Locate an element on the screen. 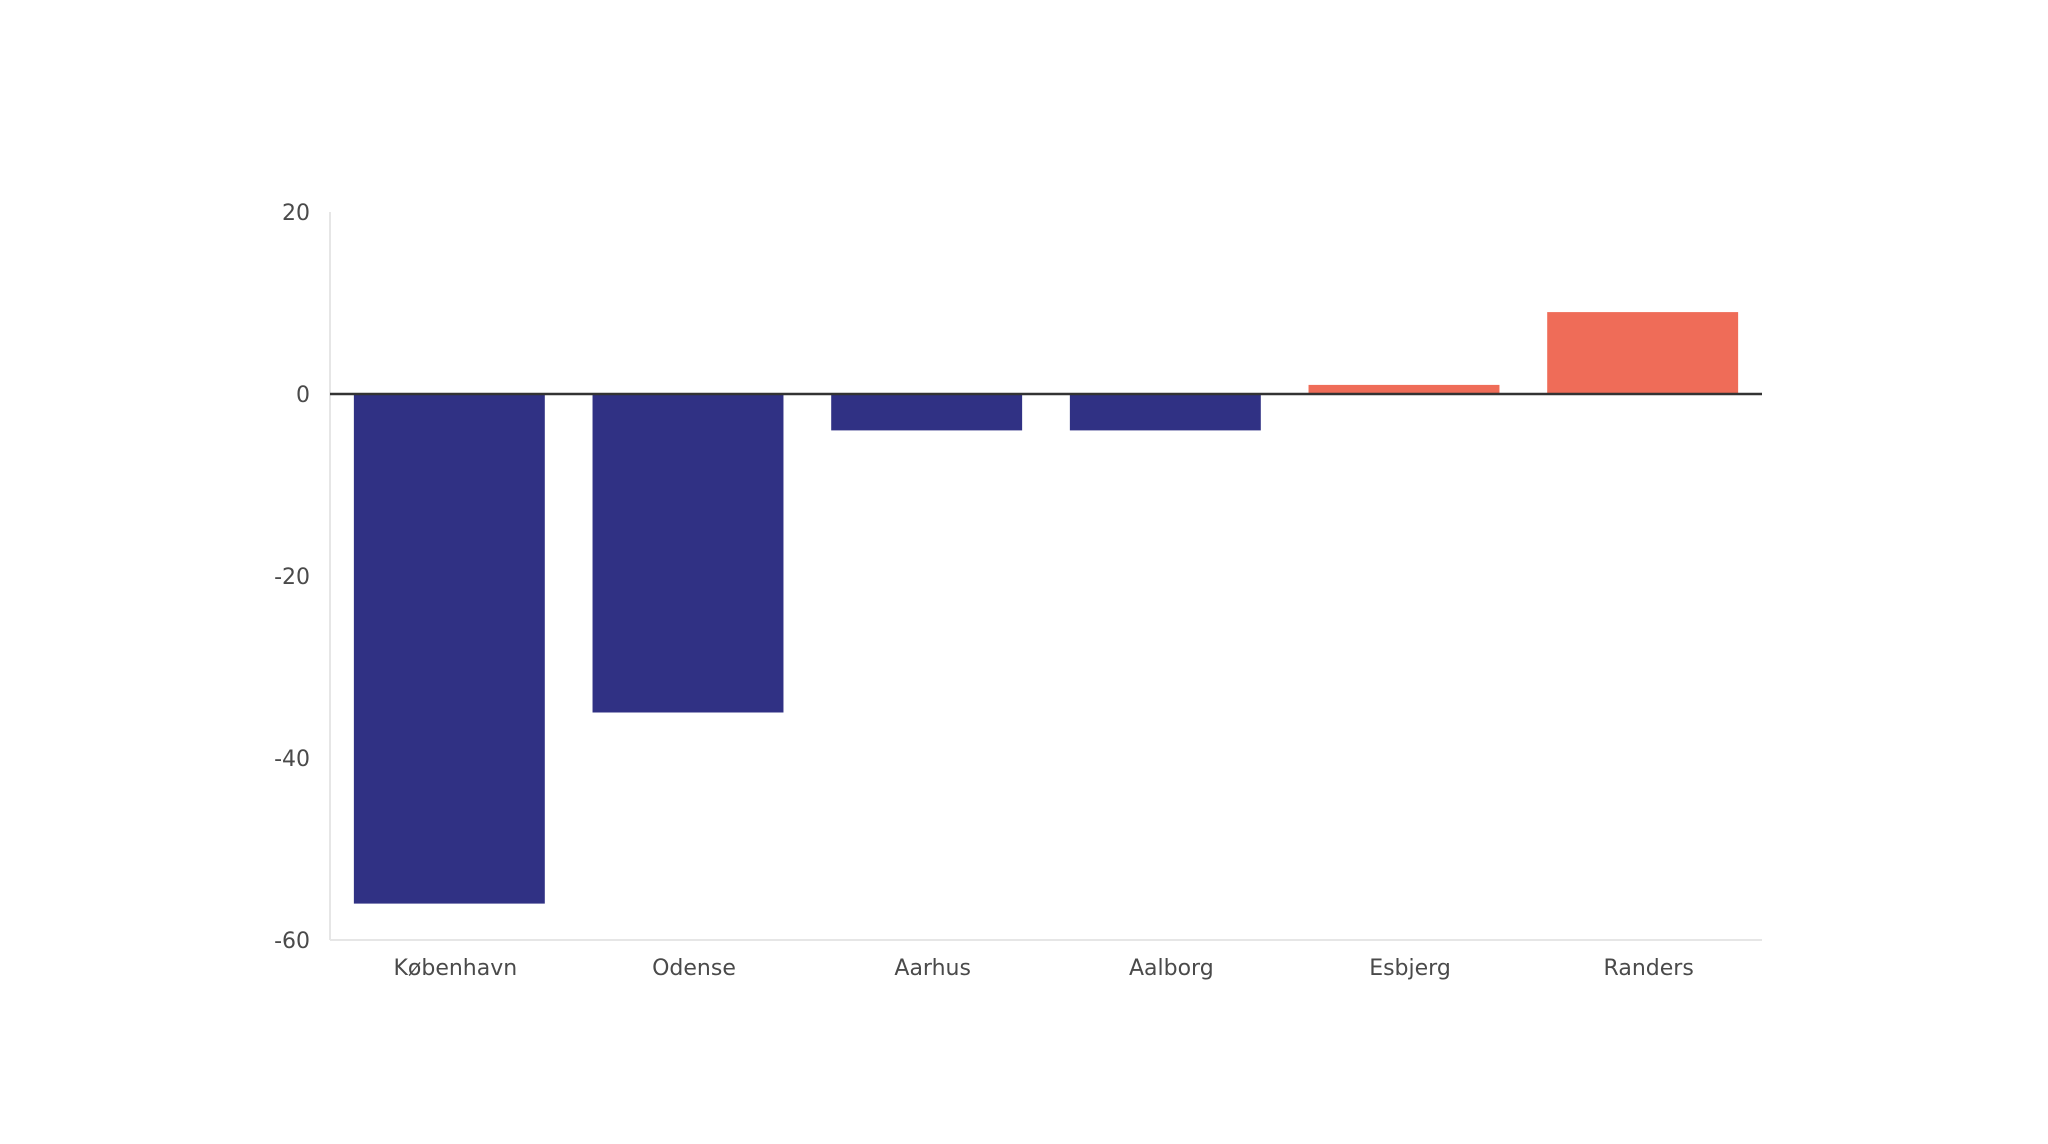 This screenshot has height=1144, width=2048. bar-aalborg is located at coordinates (1165, 412).